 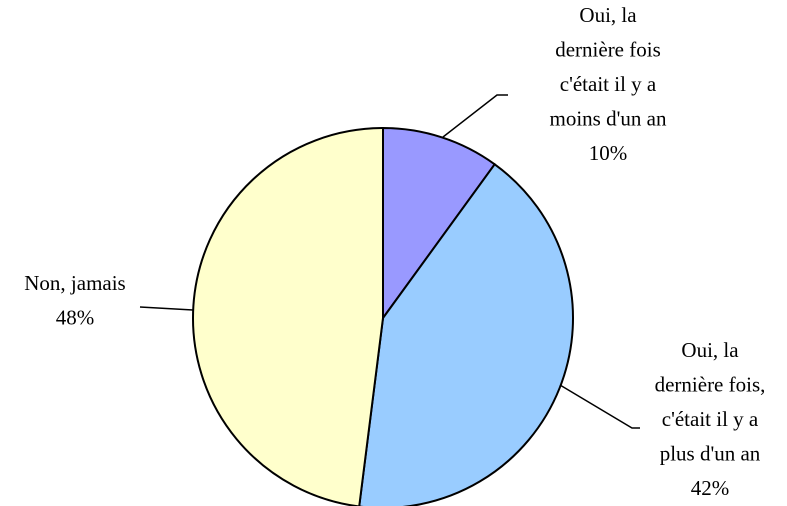 What do you see at coordinates (74, 283) in the screenshot?
I see `slice-label: Non, jamais` at bounding box center [74, 283].